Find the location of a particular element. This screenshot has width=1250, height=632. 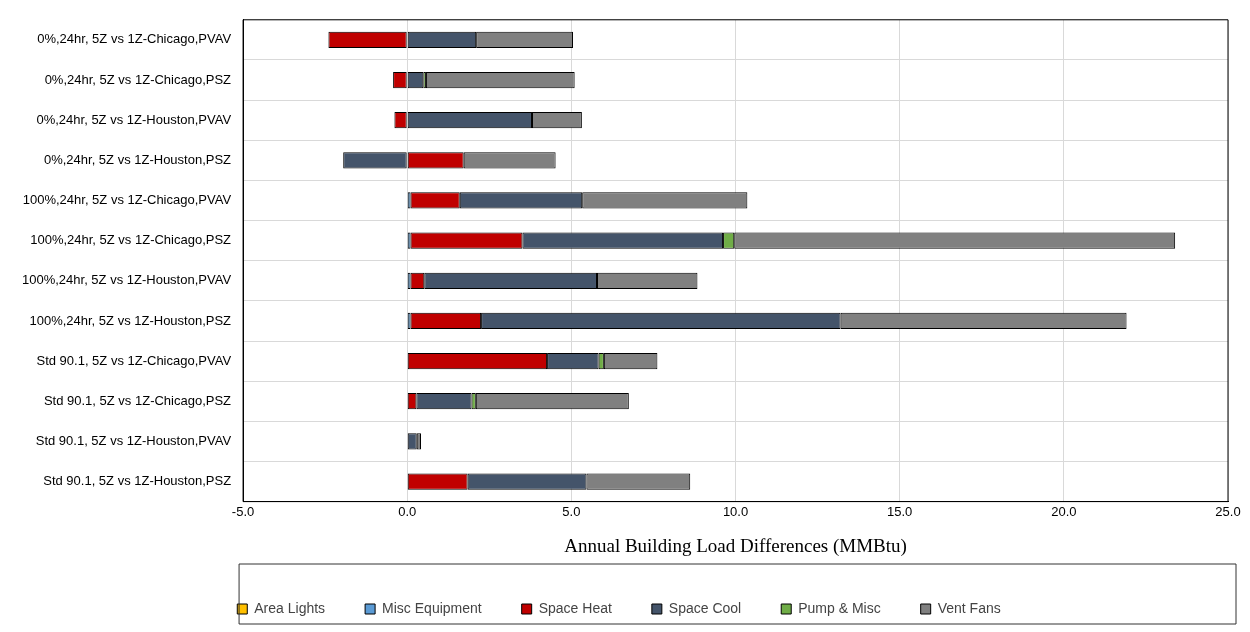

y-tick-label: Std 90.1, 5Z vs 1Z-Chicago,PSZ is located at coordinates (137, 400).